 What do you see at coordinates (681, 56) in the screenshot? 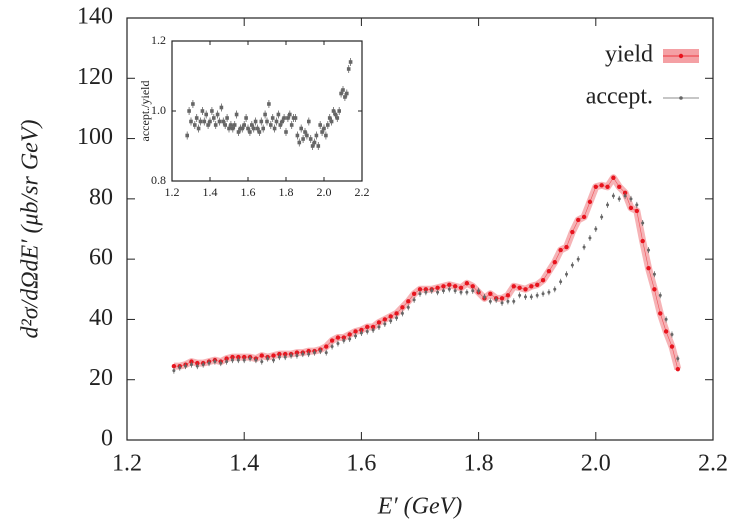
I see `legend-marker` at bounding box center [681, 56].